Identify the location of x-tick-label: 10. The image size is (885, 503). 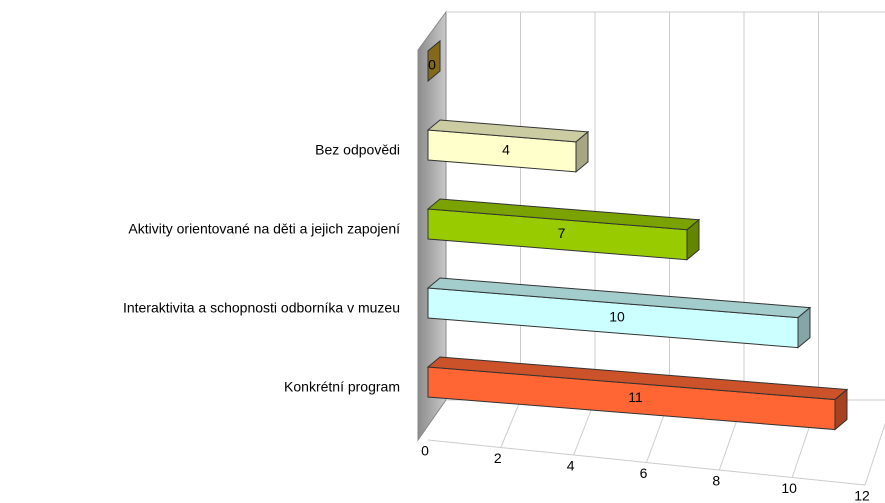
(789, 488).